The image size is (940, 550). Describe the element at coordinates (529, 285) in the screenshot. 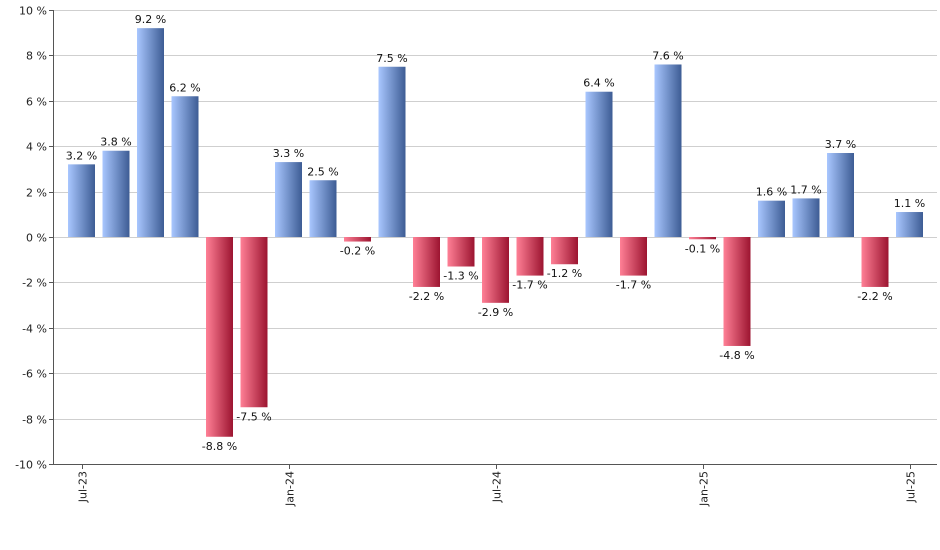

I see `data-label-2024-08: -1.7 %` at that location.